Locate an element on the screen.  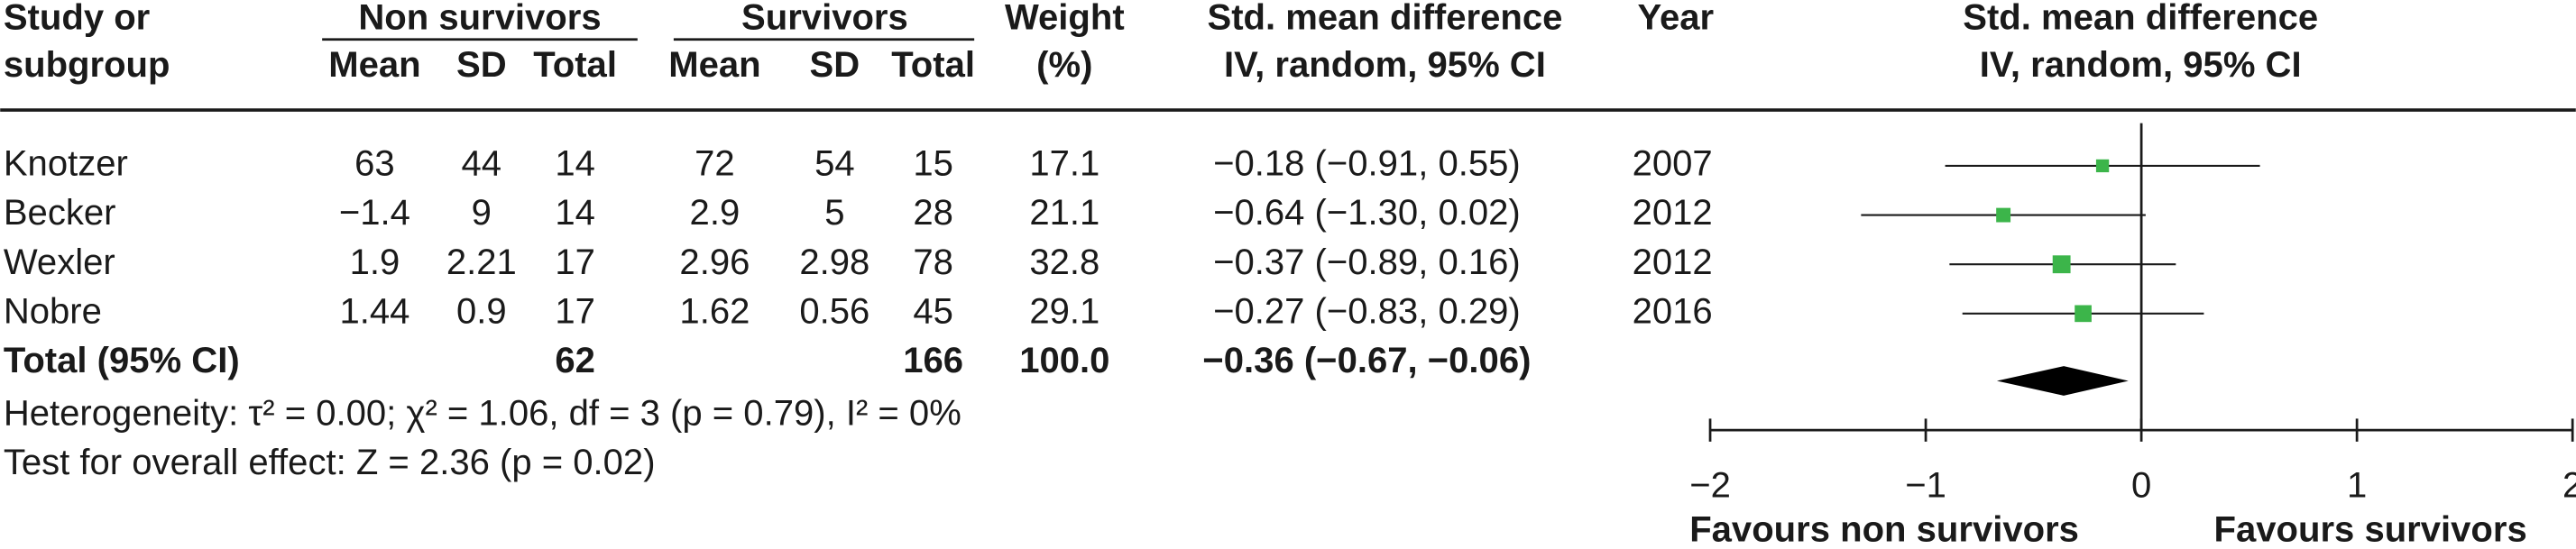
cell: 2.9 is located at coordinates (716, 213).